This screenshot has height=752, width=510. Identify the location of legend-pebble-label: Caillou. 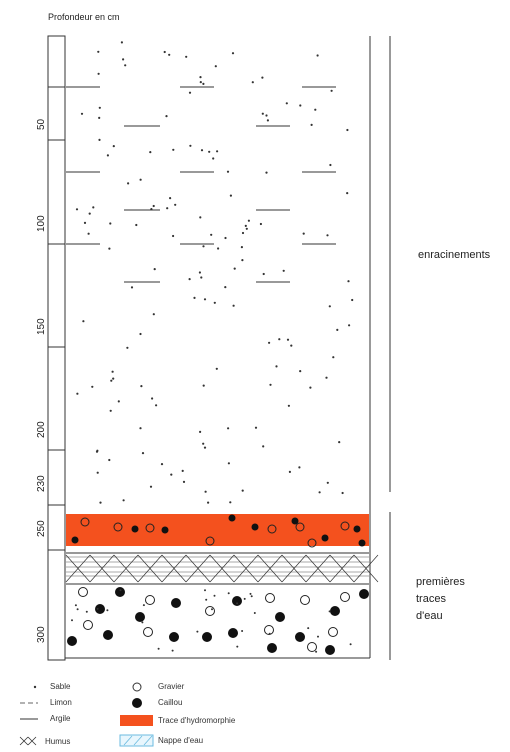
(170, 702).